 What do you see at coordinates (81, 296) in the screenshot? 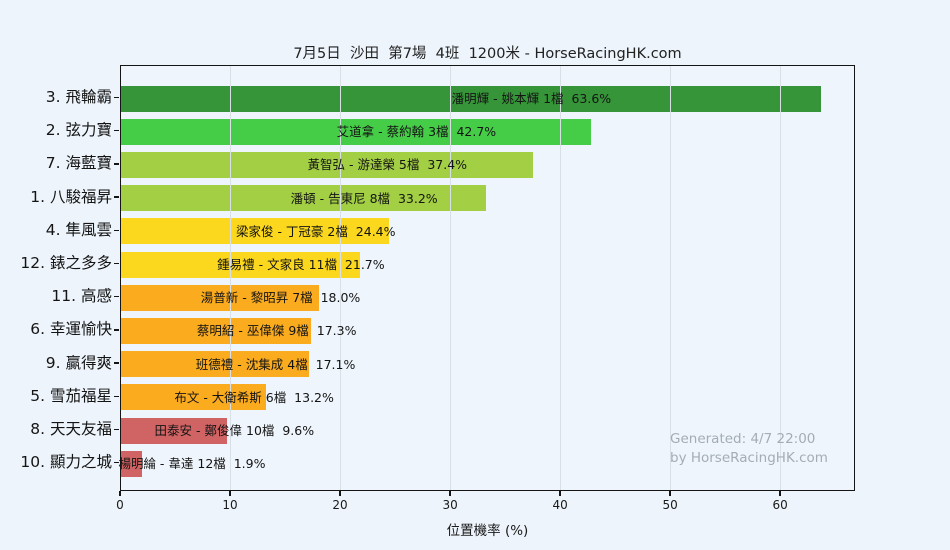
I see `y-axis-horse-label: 11. 高感` at bounding box center [81, 296].